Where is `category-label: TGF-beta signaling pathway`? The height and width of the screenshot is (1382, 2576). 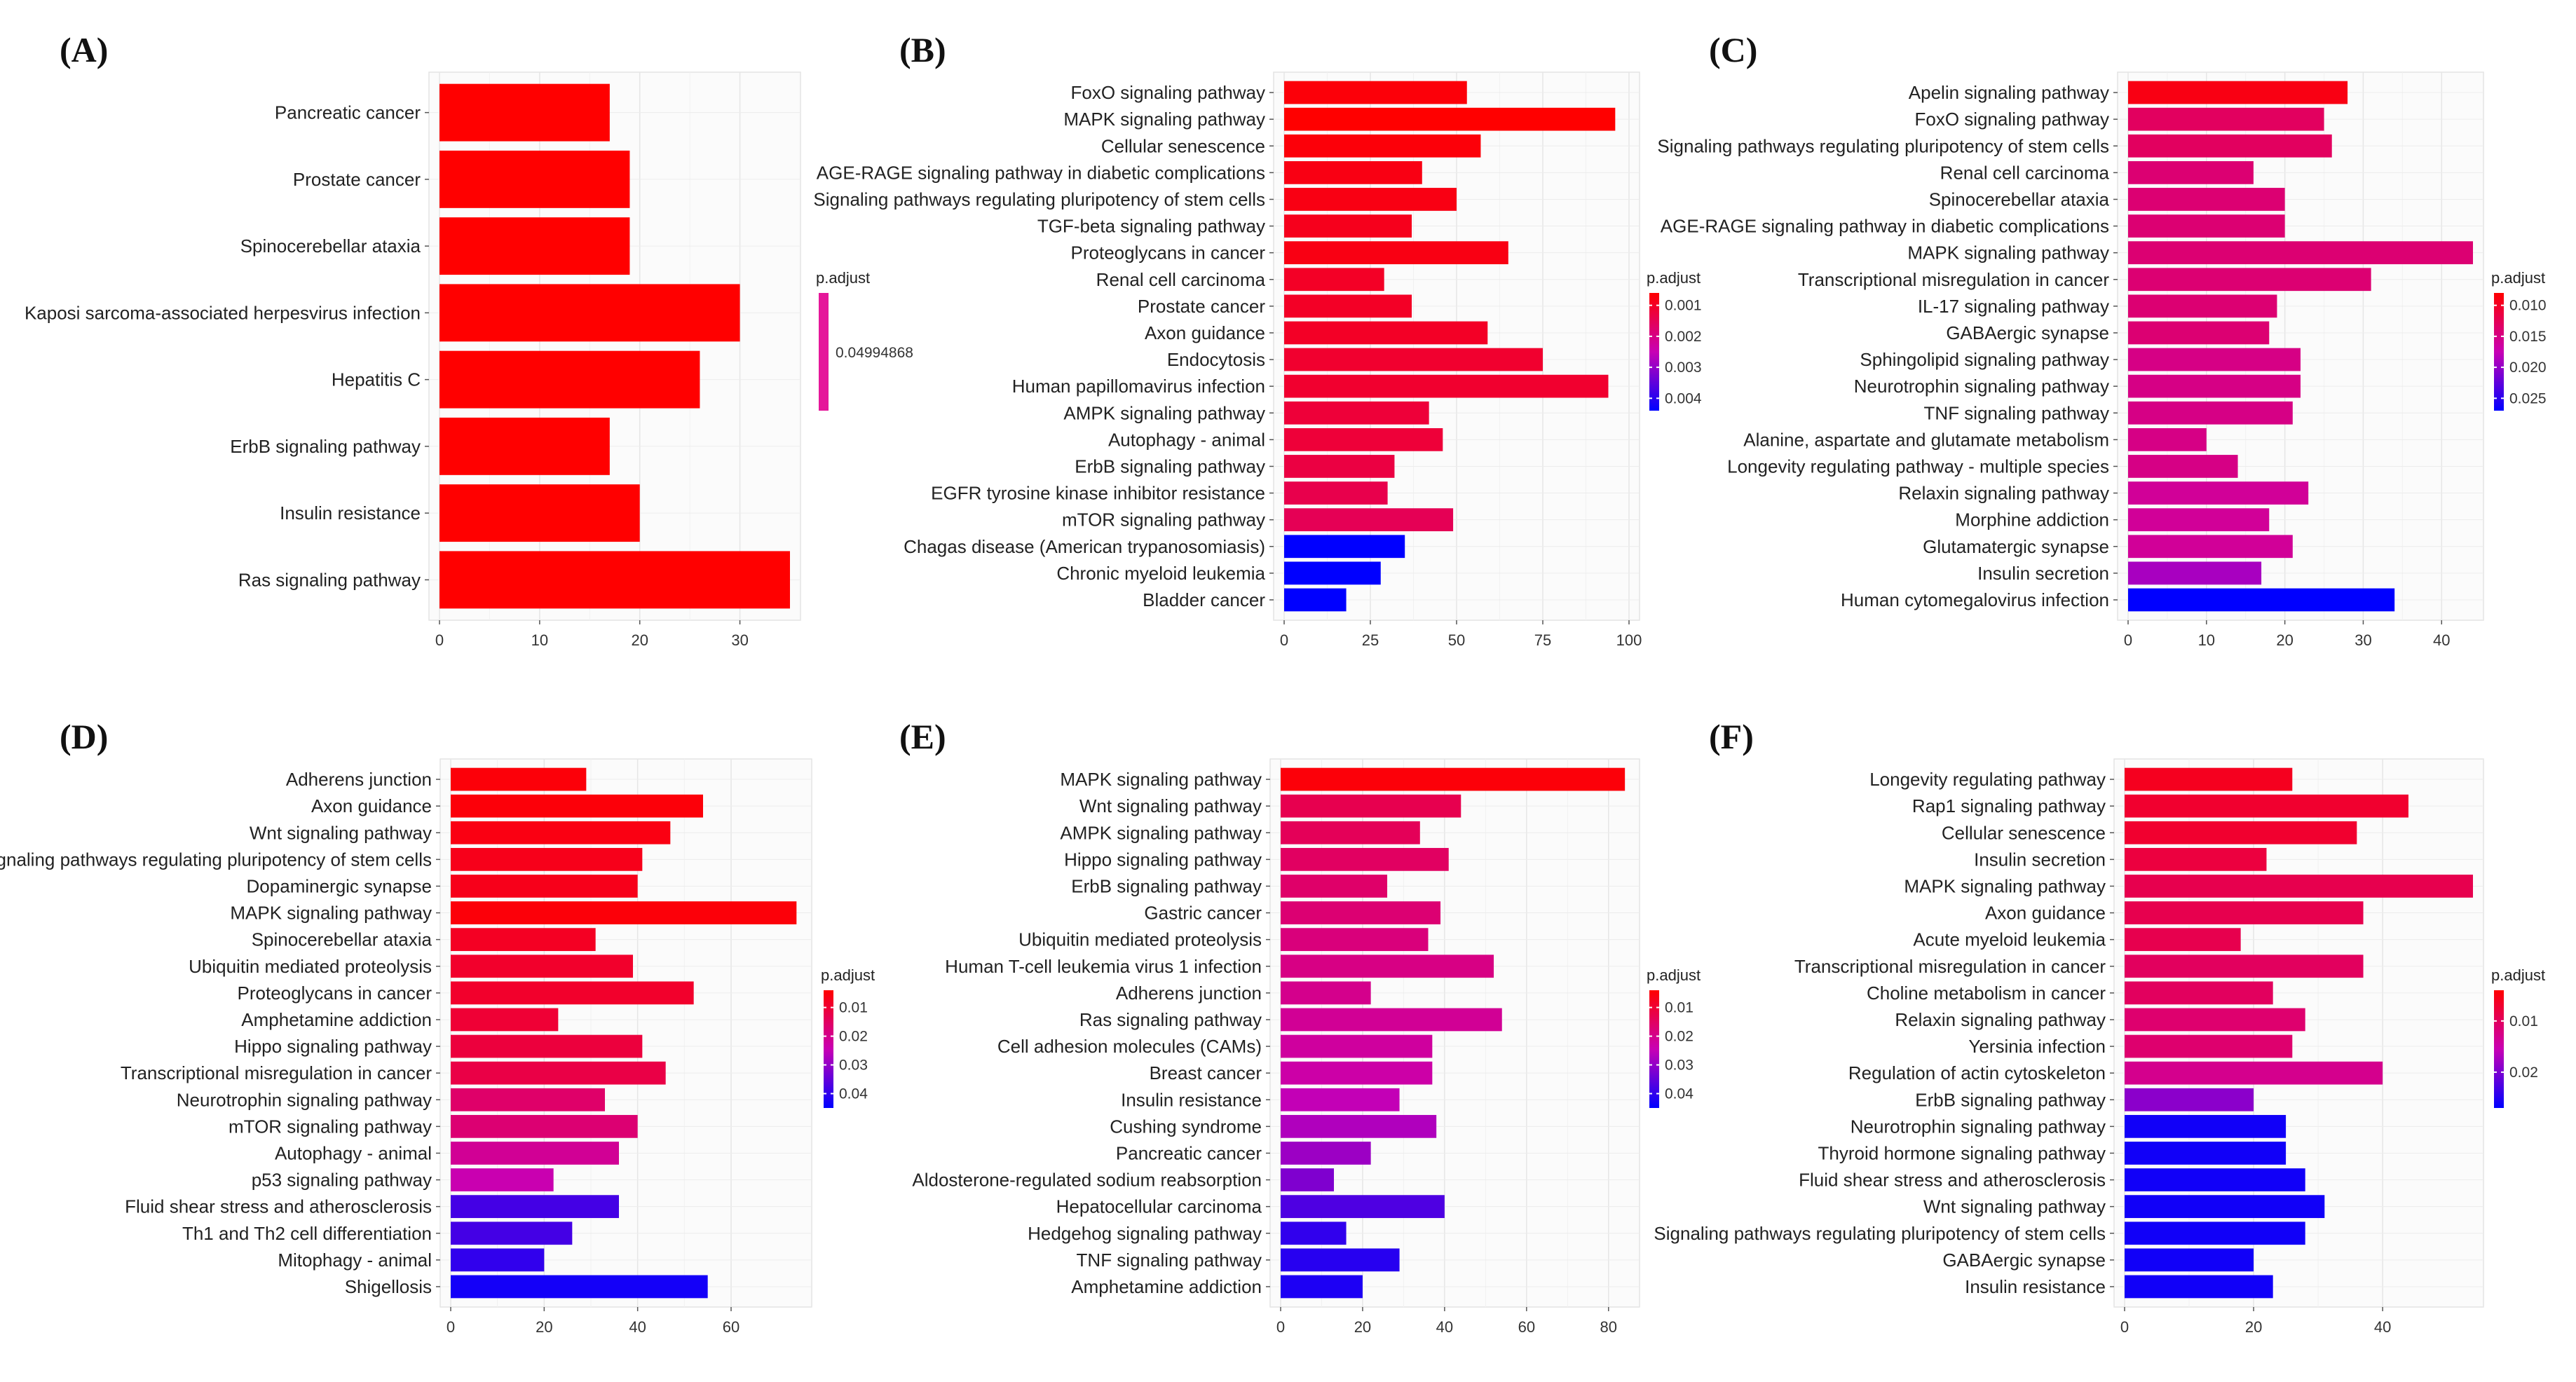 category-label: TGF-beta signaling pathway is located at coordinates (1151, 226).